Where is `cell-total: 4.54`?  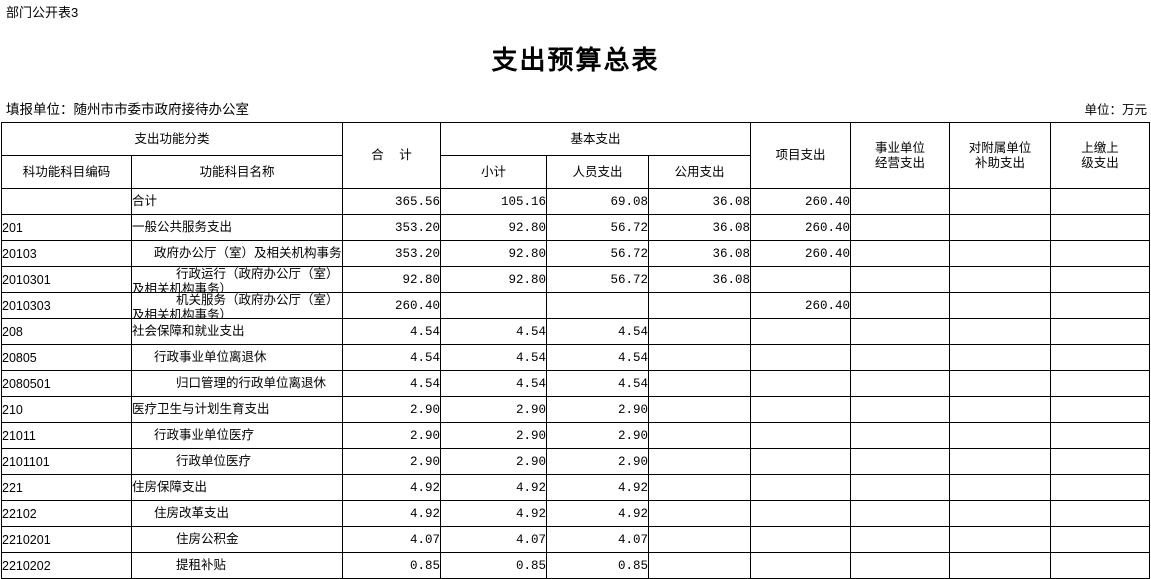 cell-total: 4.54 is located at coordinates (392, 383).